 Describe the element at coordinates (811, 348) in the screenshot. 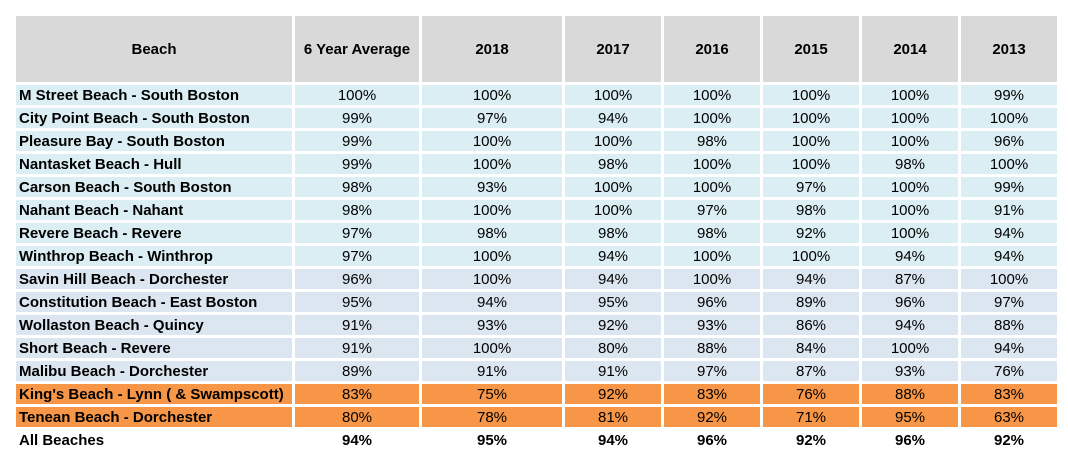

I see `percent-cell: 84%` at that location.